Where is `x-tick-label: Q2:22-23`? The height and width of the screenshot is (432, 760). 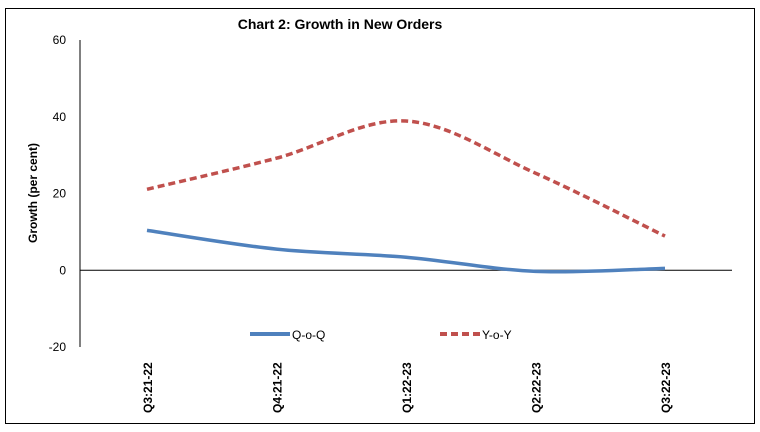
x-tick-label: Q2:22-23 is located at coordinates (537, 387).